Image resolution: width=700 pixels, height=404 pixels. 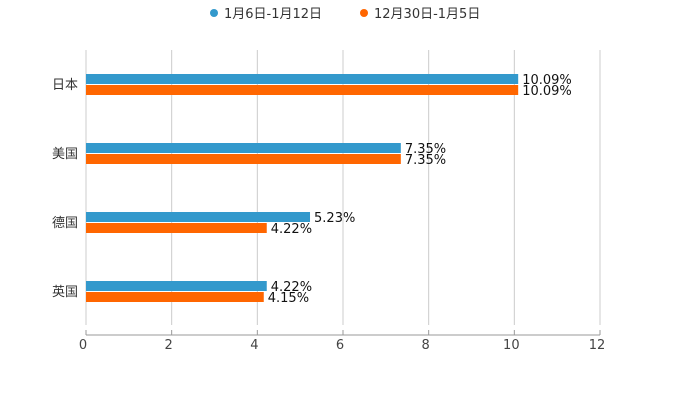 I want to click on x-tick-label: 4, so click(x=254, y=345).